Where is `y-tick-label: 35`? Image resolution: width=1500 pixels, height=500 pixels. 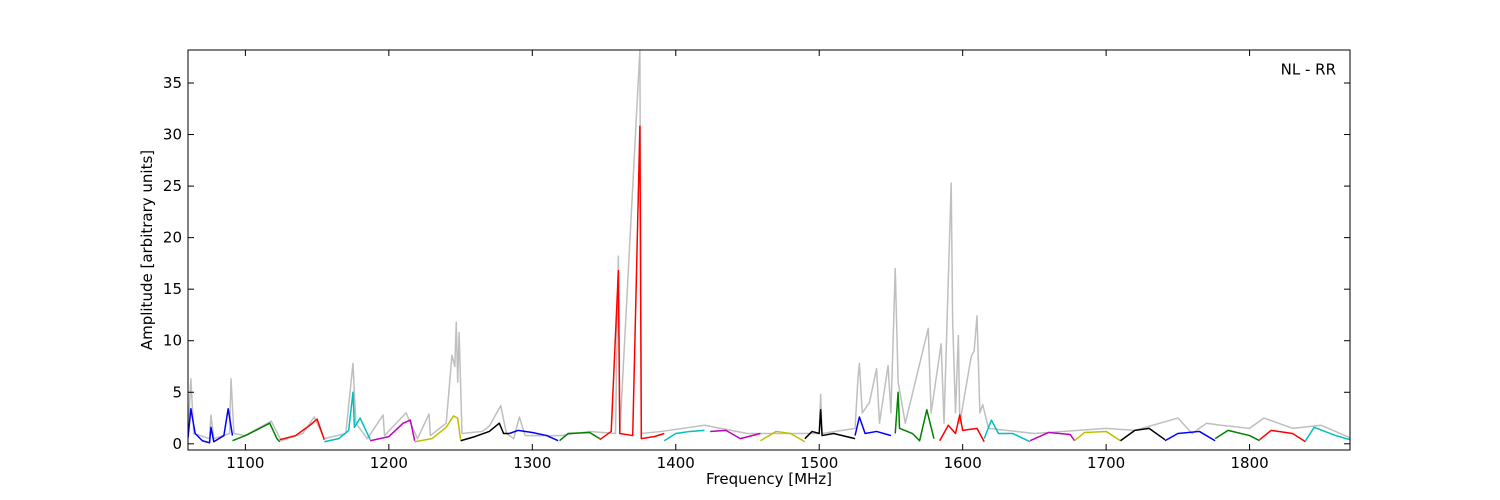
y-tick-label: 35 is located at coordinates (172, 83).